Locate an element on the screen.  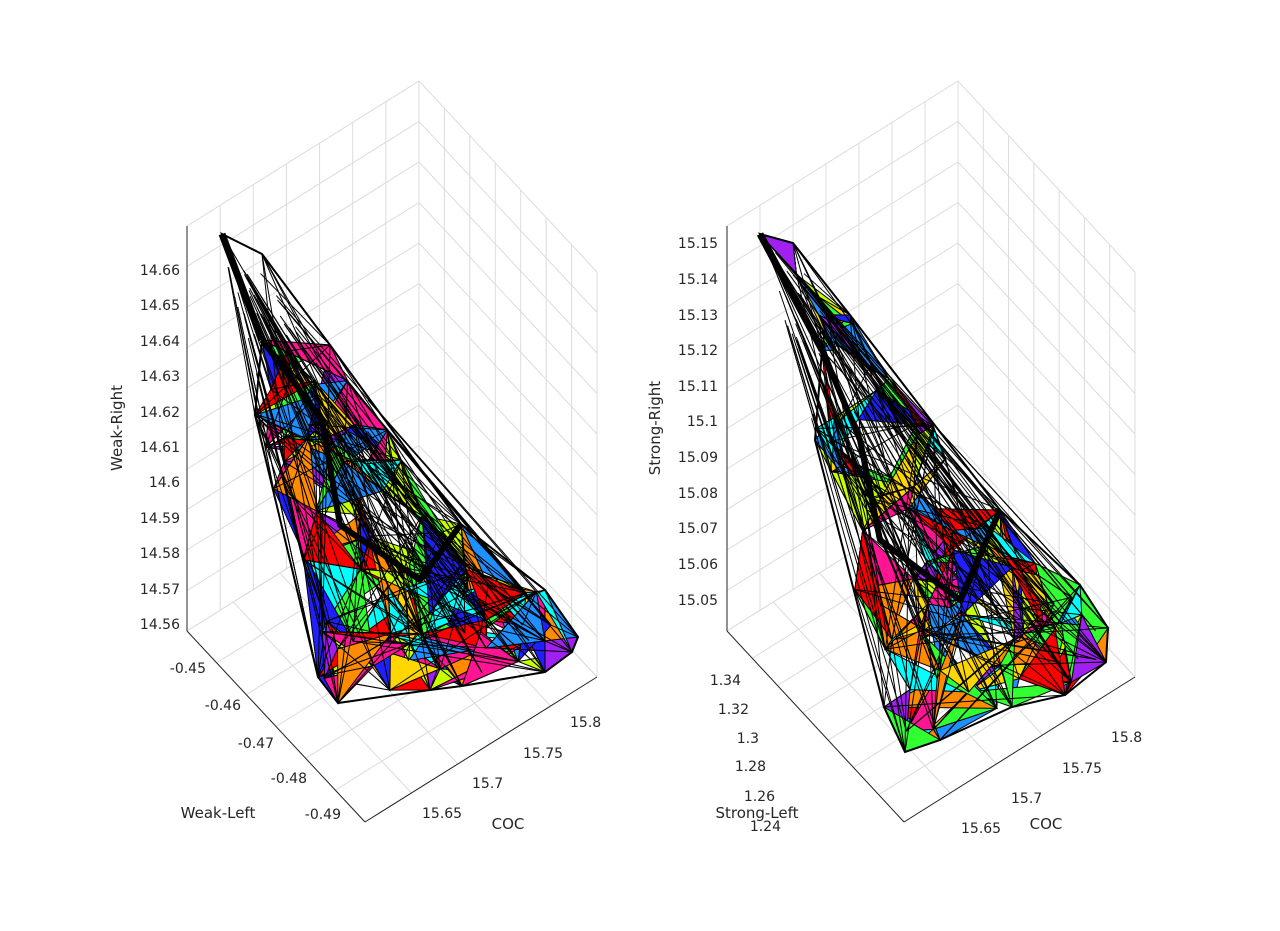
z-tick-label: 15.13 is located at coordinates (698, 316).